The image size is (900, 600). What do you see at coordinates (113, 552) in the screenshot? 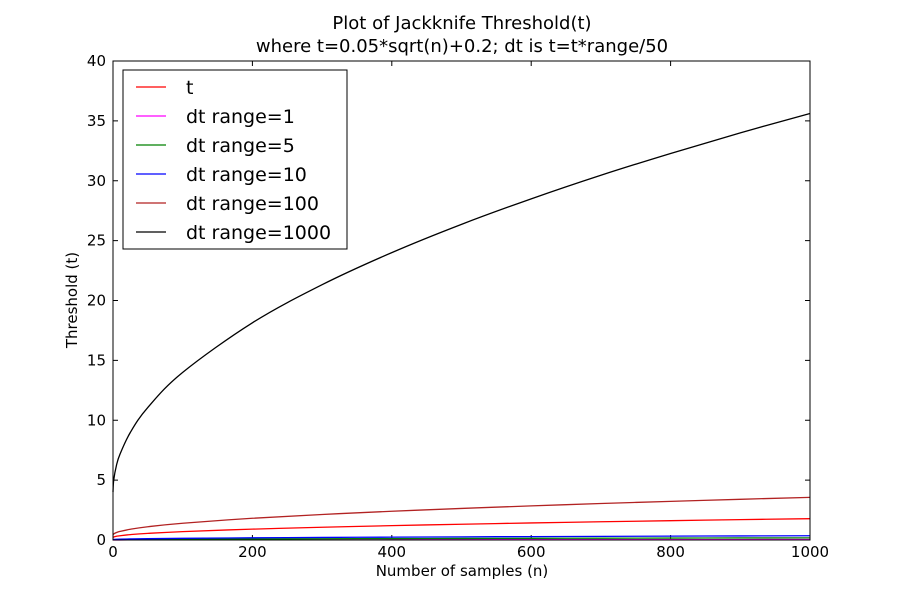
I see `x-tick-label: 0` at bounding box center [113, 552].